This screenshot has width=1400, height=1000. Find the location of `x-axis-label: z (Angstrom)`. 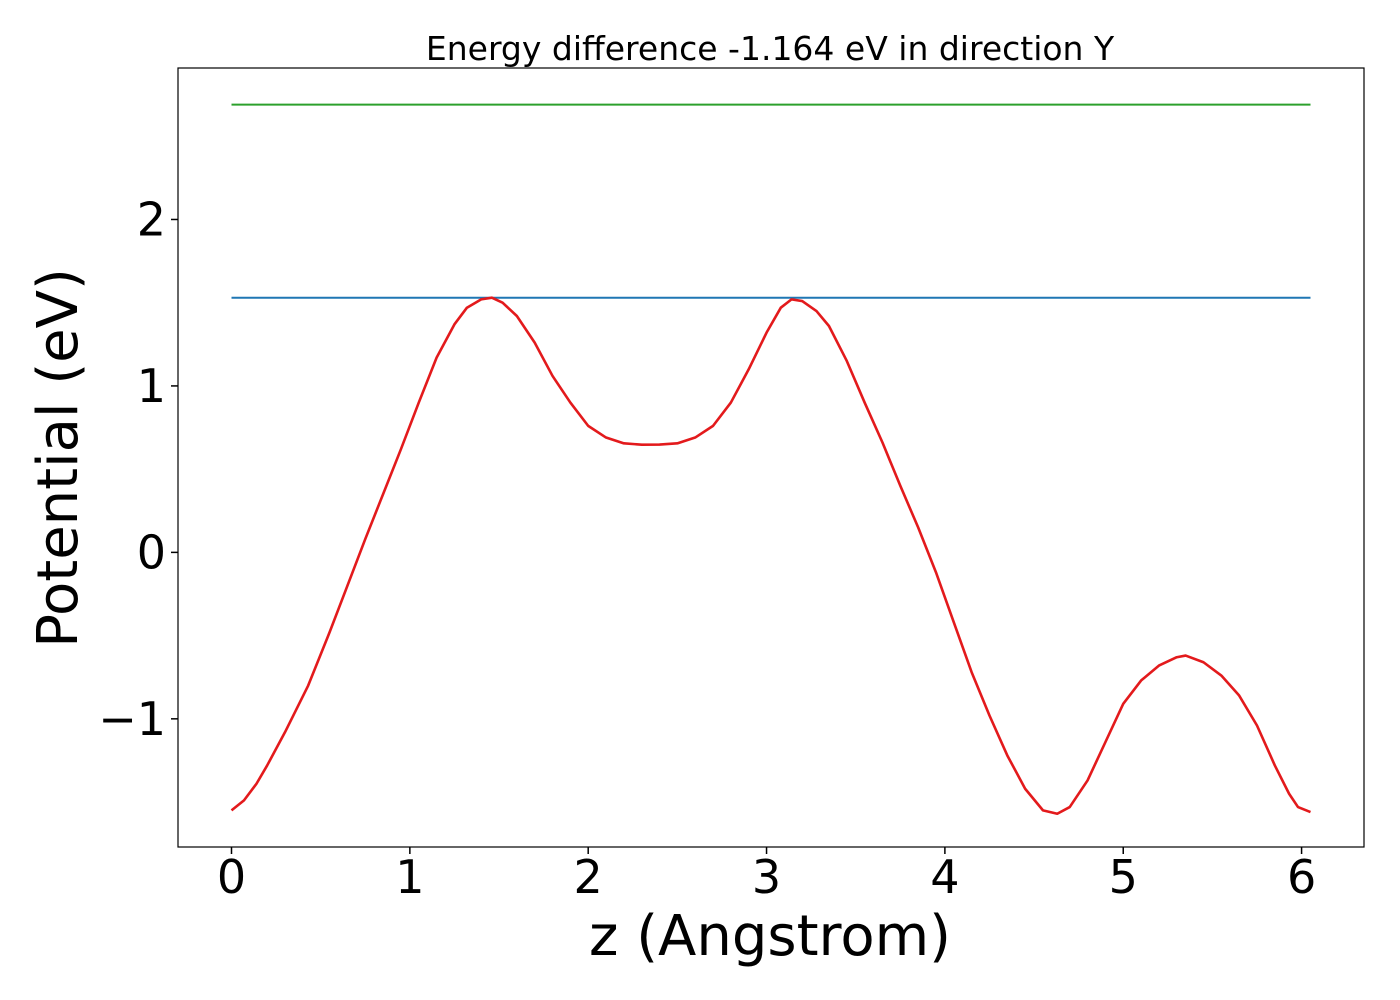

x-axis-label: z (Angstrom) is located at coordinates (770, 936).